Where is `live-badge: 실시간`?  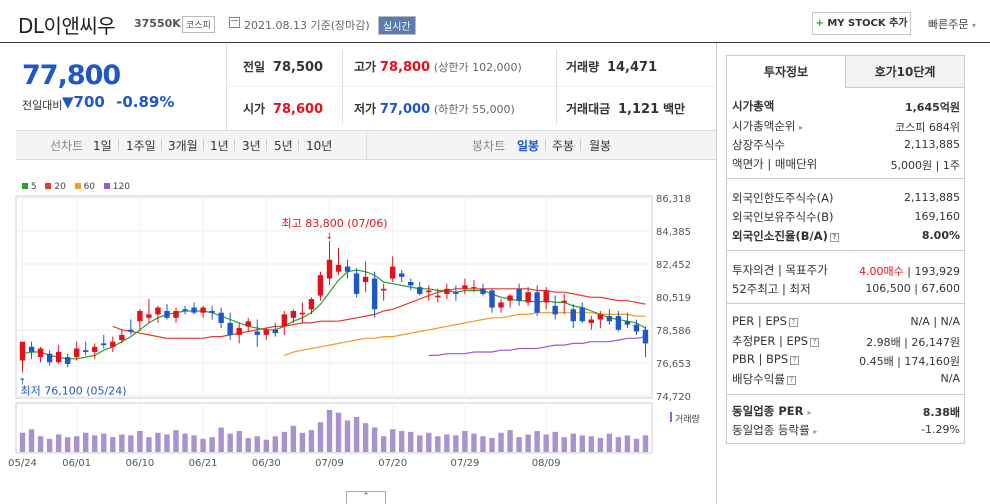 live-badge: 실시간 is located at coordinates (397, 25).